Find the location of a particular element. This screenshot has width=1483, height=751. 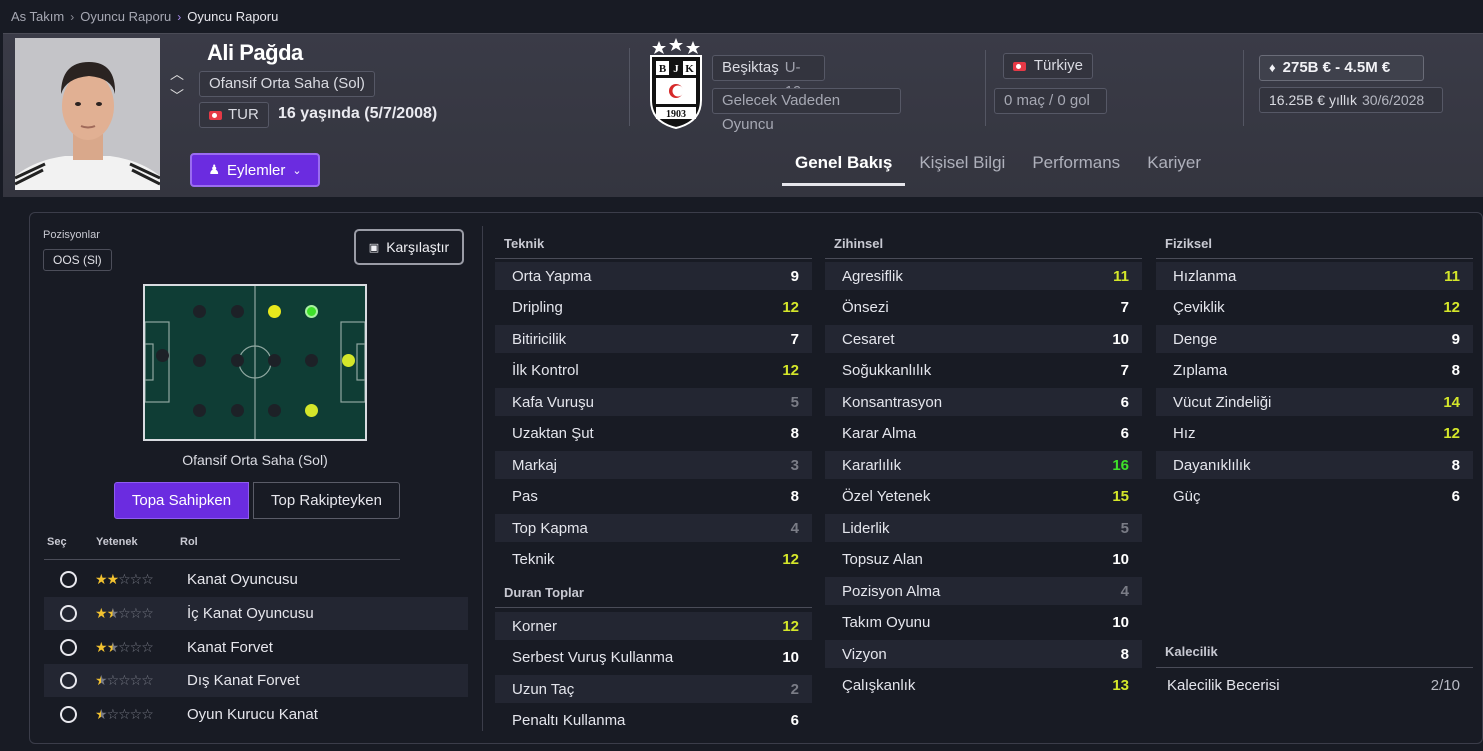

attribute-row: Markaj 3 is located at coordinates (653, 465).